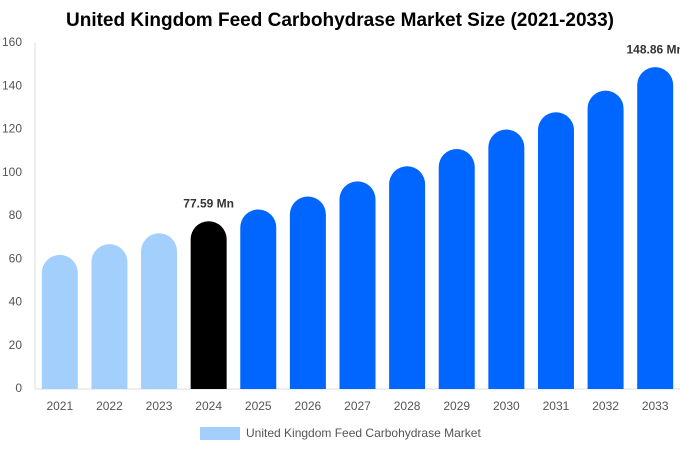 Image resolution: width=680 pixels, height=450 pixels. Describe the element at coordinates (12, 85) in the screenshot. I see `y-tick-label: 140` at that location.